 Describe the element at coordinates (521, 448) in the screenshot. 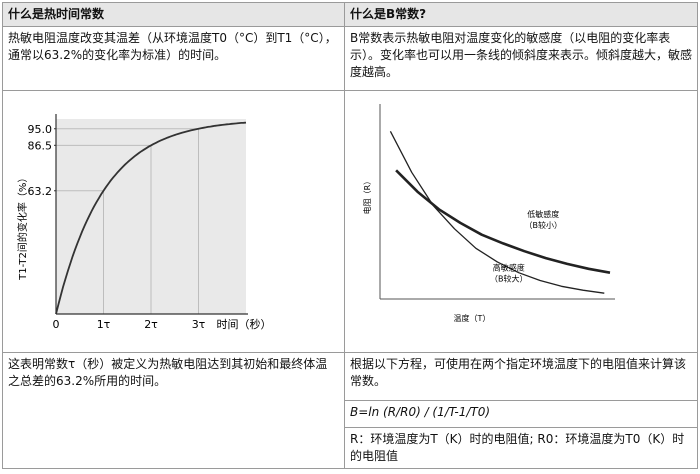

I see `formula-note: R：环境温度为T（K）时的电阻值; R0：环境温度为T0（K）时的电阻值` at that location.